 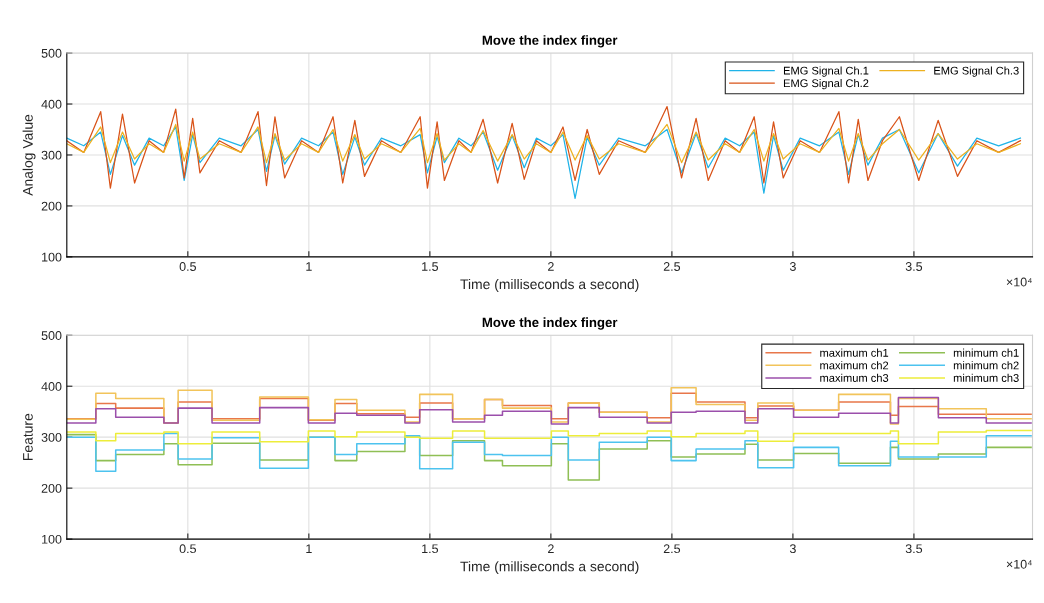 I want to click on legend-label: EMG Signal Ch.3, so click(x=976, y=71).